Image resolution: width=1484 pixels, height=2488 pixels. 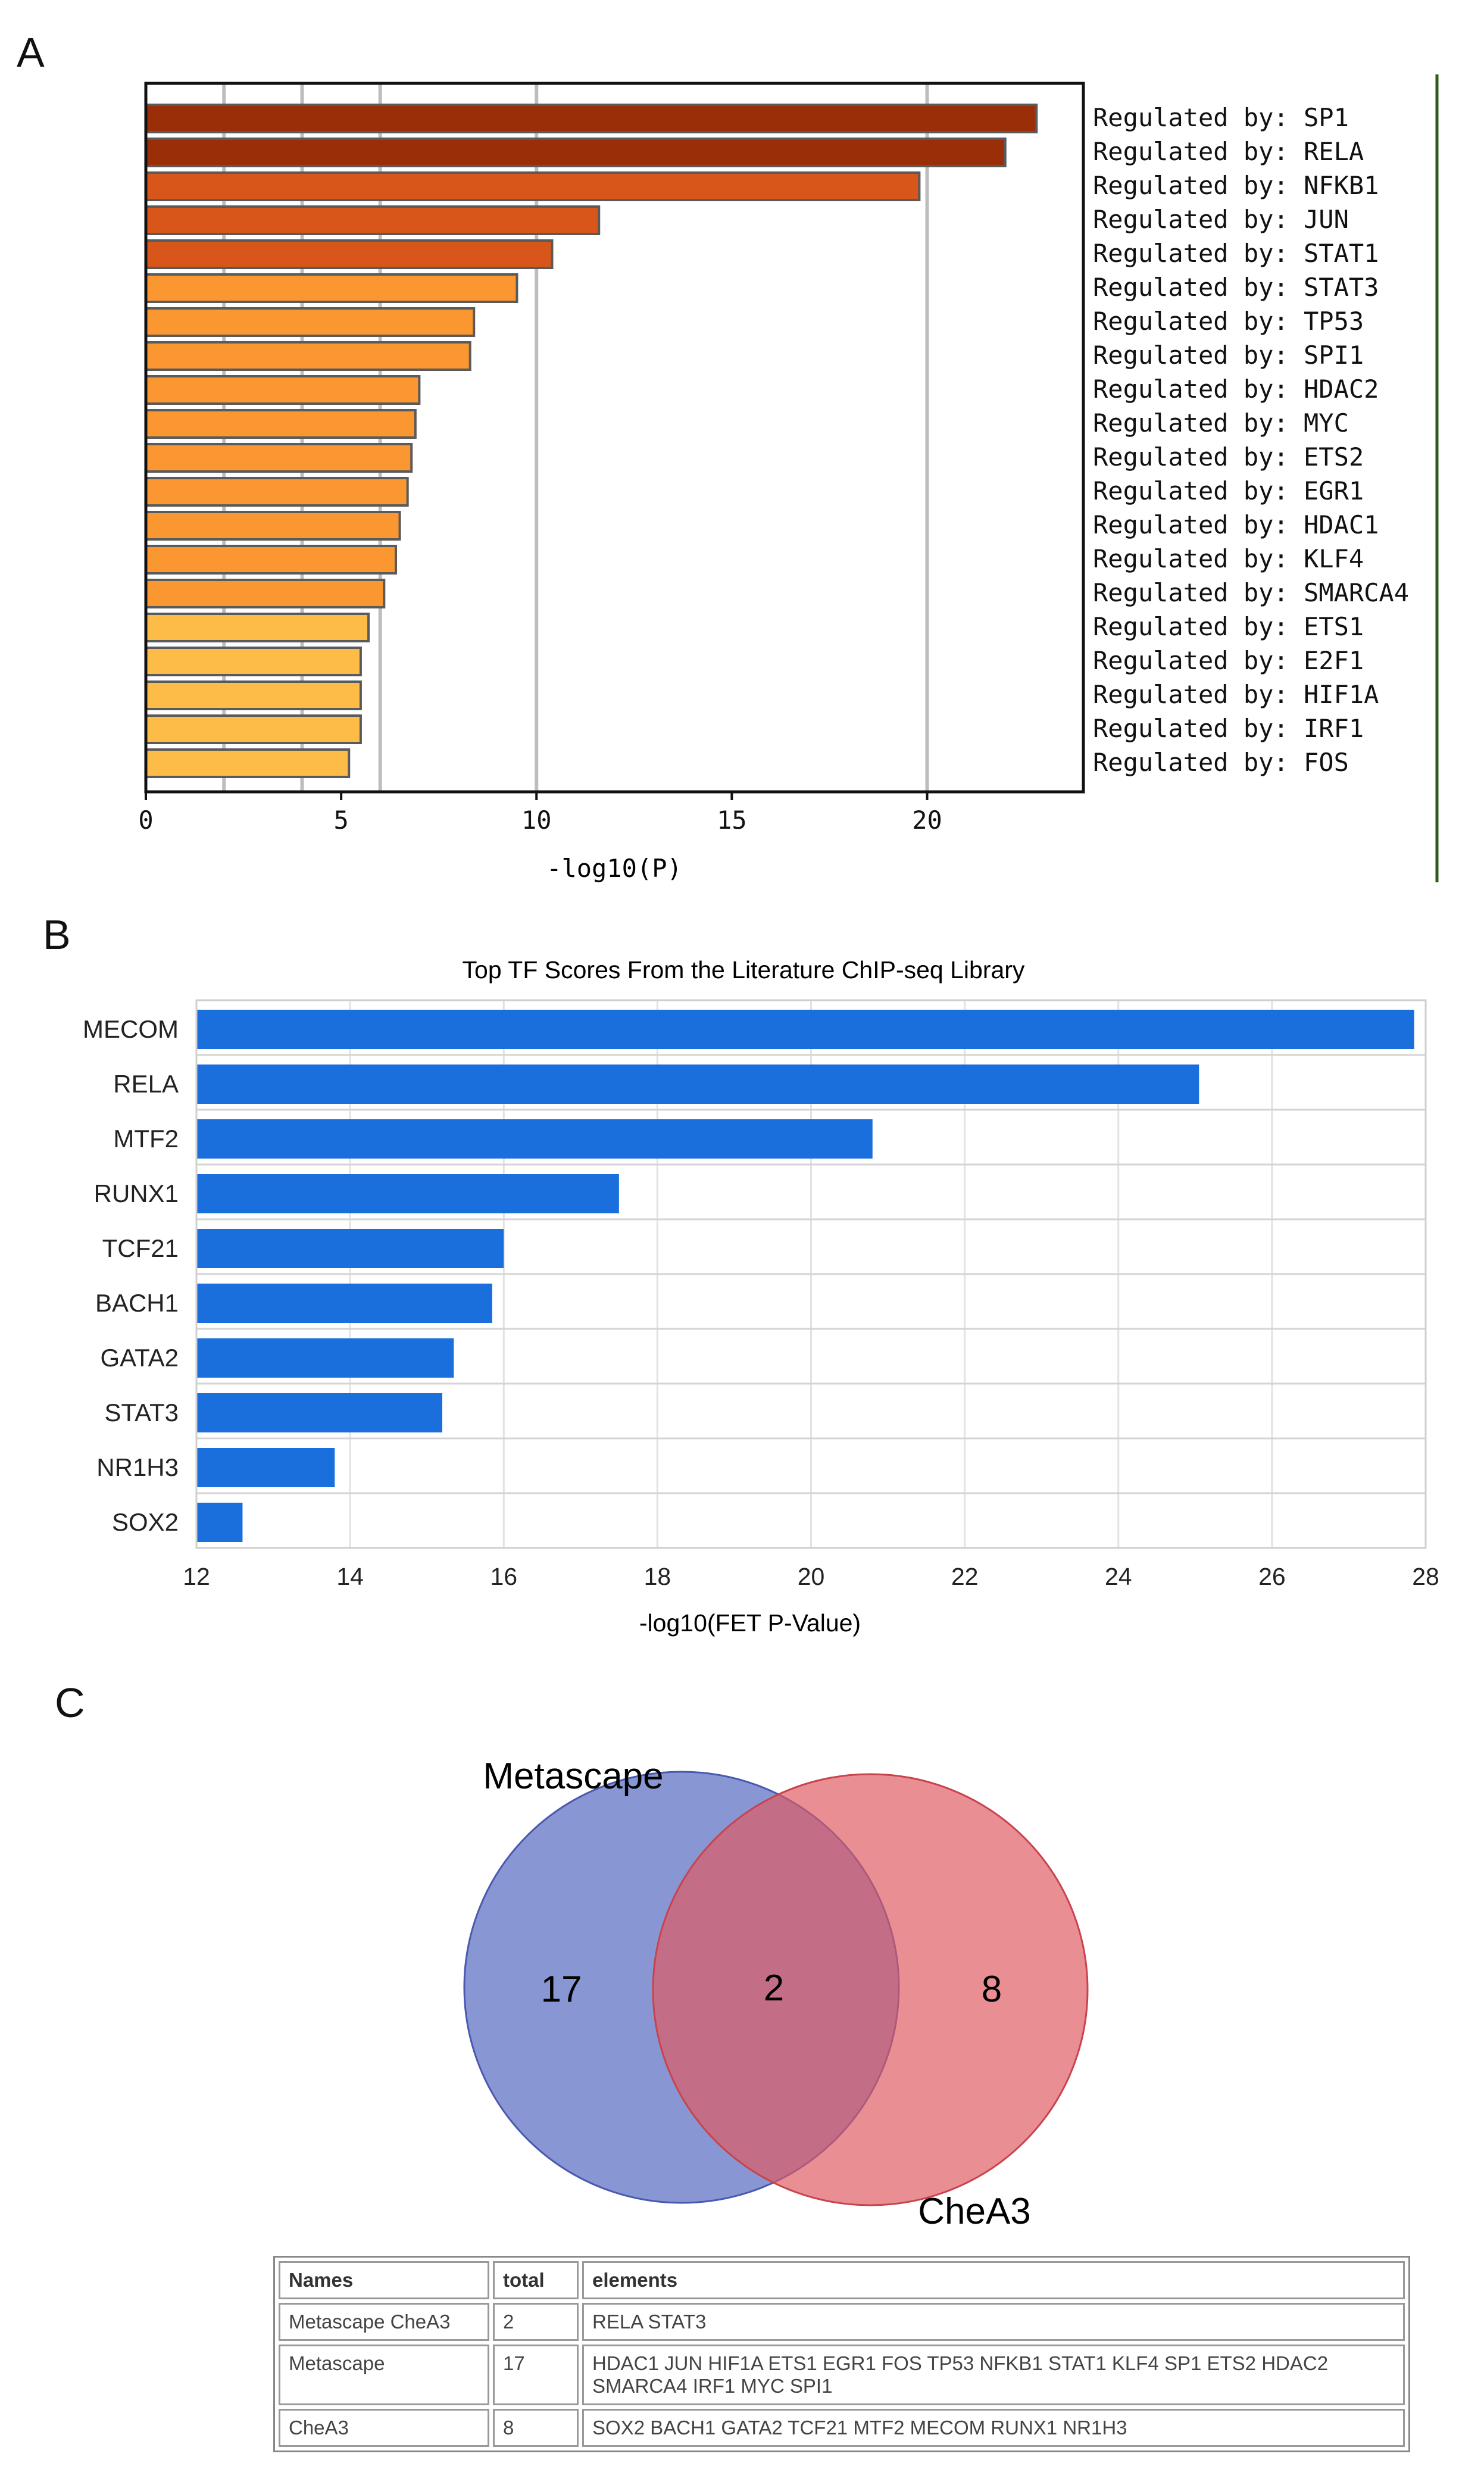 I want to click on panel-a-category-label: Regulated by: FOS, so click(x=1221, y=762).